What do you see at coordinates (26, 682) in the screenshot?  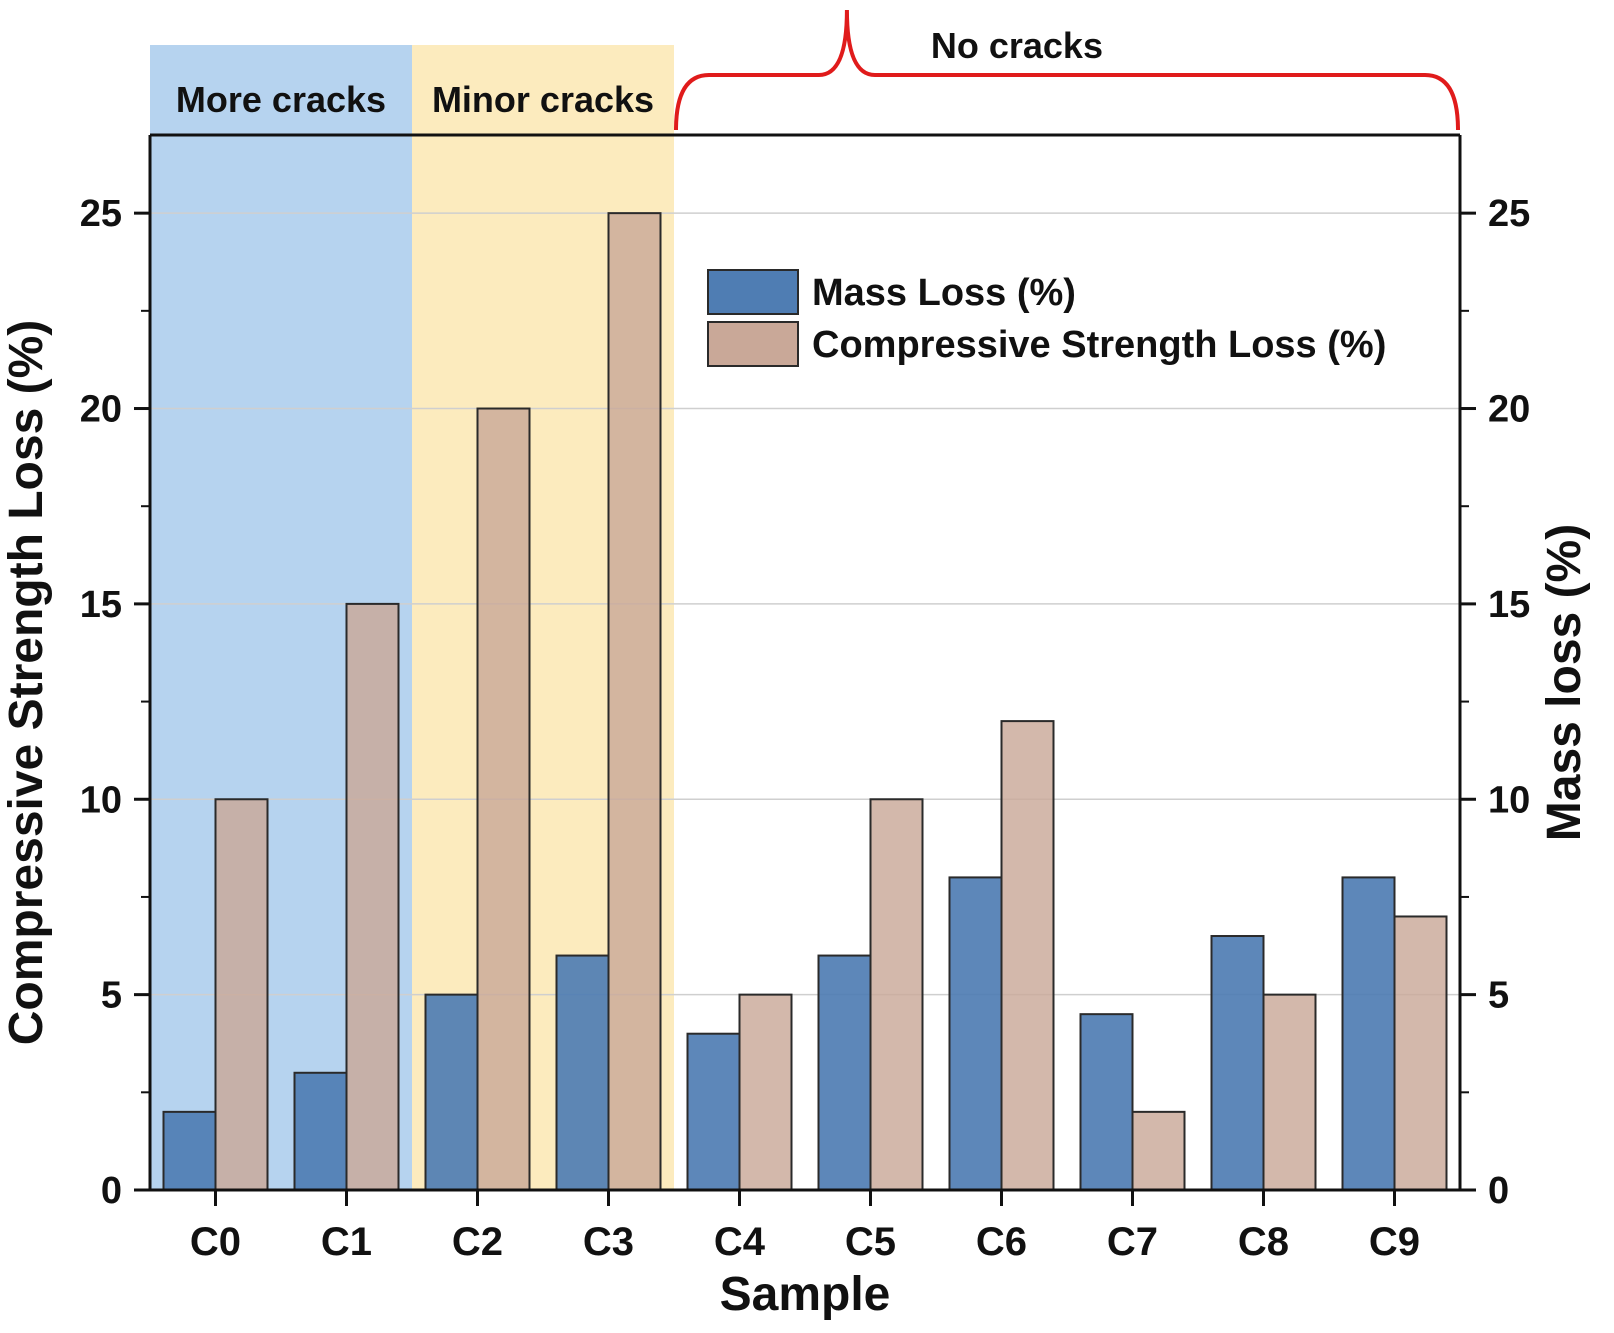 I see `left-y-axis-title: Compressive Strength Loss (%)` at bounding box center [26, 682].